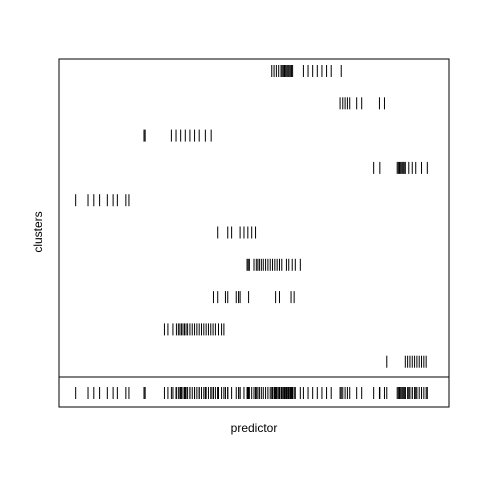 This screenshot has height=480, width=480. What do you see at coordinates (38, 231) in the screenshot?
I see `y-axis-label: clusters` at bounding box center [38, 231].